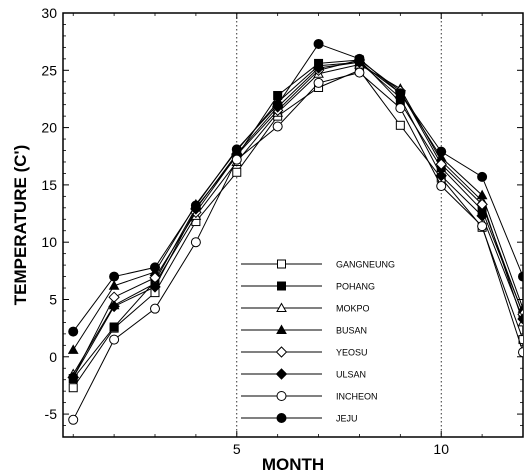 The height and width of the screenshot is (476, 526). What do you see at coordinates (53, 299) in the screenshot?
I see `y-tick-label: 5` at bounding box center [53, 299].